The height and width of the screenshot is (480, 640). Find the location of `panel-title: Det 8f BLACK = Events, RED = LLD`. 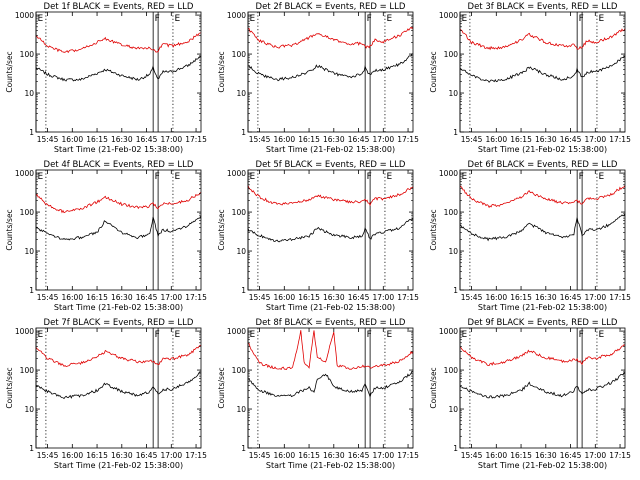

panel-title: Det 8f BLACK = Events, RED = LLD is located at coordinates (331, 323).